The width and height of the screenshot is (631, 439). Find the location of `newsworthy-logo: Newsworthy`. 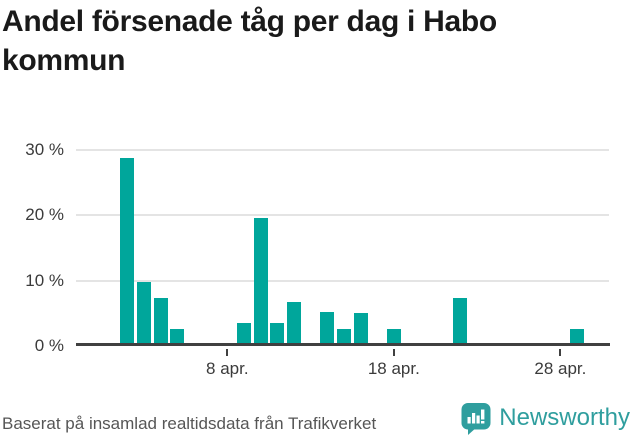

newsworthy-logo: Newsworthy is located at coordinates (545, 418).